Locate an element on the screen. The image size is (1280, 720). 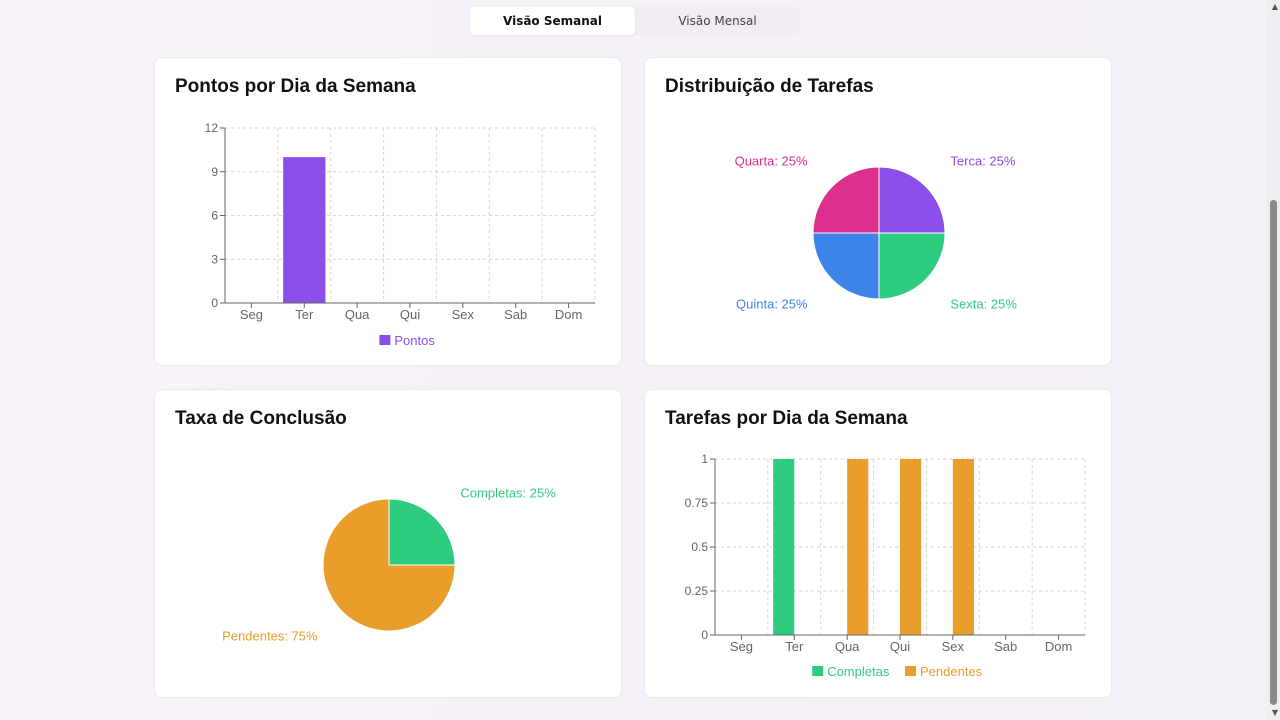
bar-pendentes-sex is located at coordinates (963, 547).